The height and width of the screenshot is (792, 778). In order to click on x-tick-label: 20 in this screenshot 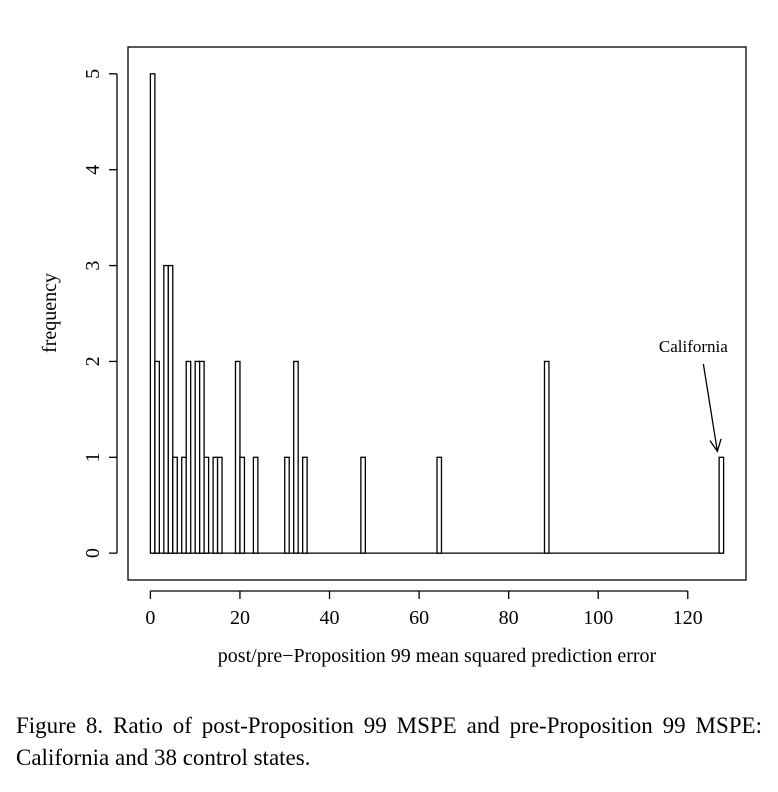, I will do `click(240, 618)`.